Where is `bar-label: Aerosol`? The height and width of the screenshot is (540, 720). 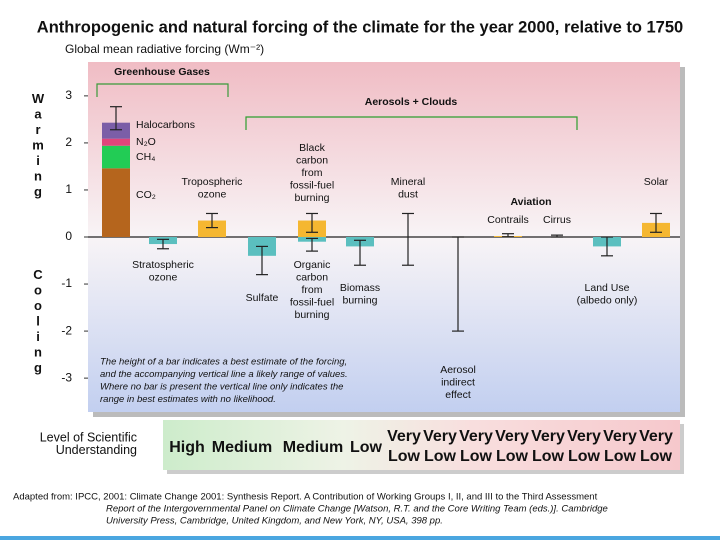 bar-label: Aerosol is located at coordinates (458, 370).